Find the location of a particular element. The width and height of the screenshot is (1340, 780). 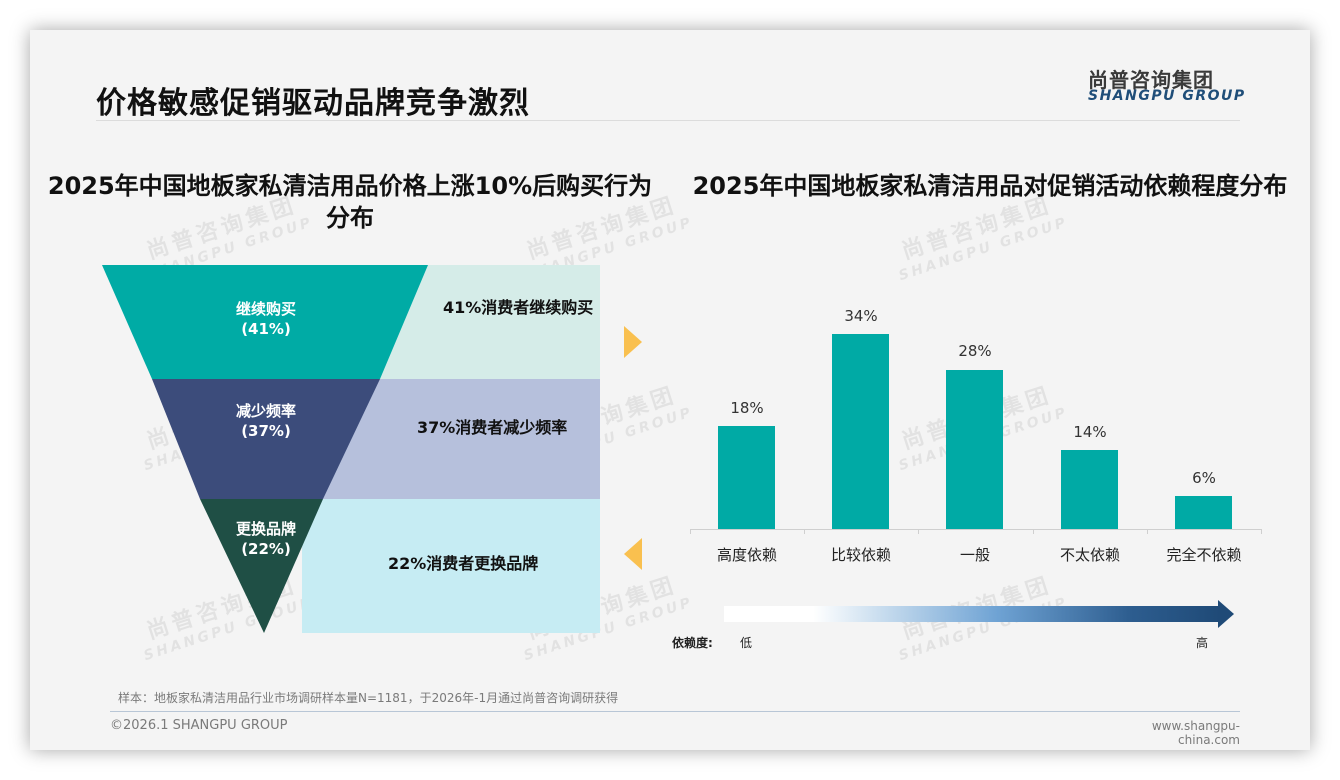

bar-value: 34% is located at coordinates (861, 316).